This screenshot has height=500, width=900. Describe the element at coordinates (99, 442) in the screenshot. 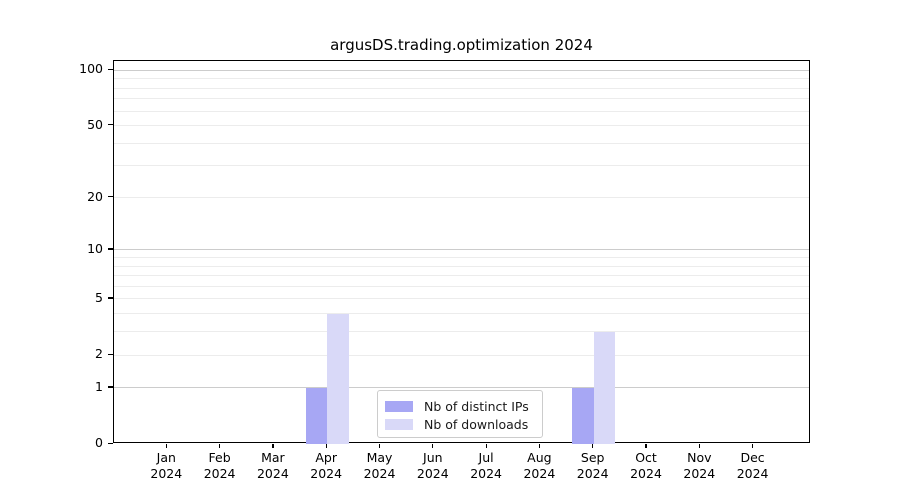

I see `y-tick-label: 0` at that location.